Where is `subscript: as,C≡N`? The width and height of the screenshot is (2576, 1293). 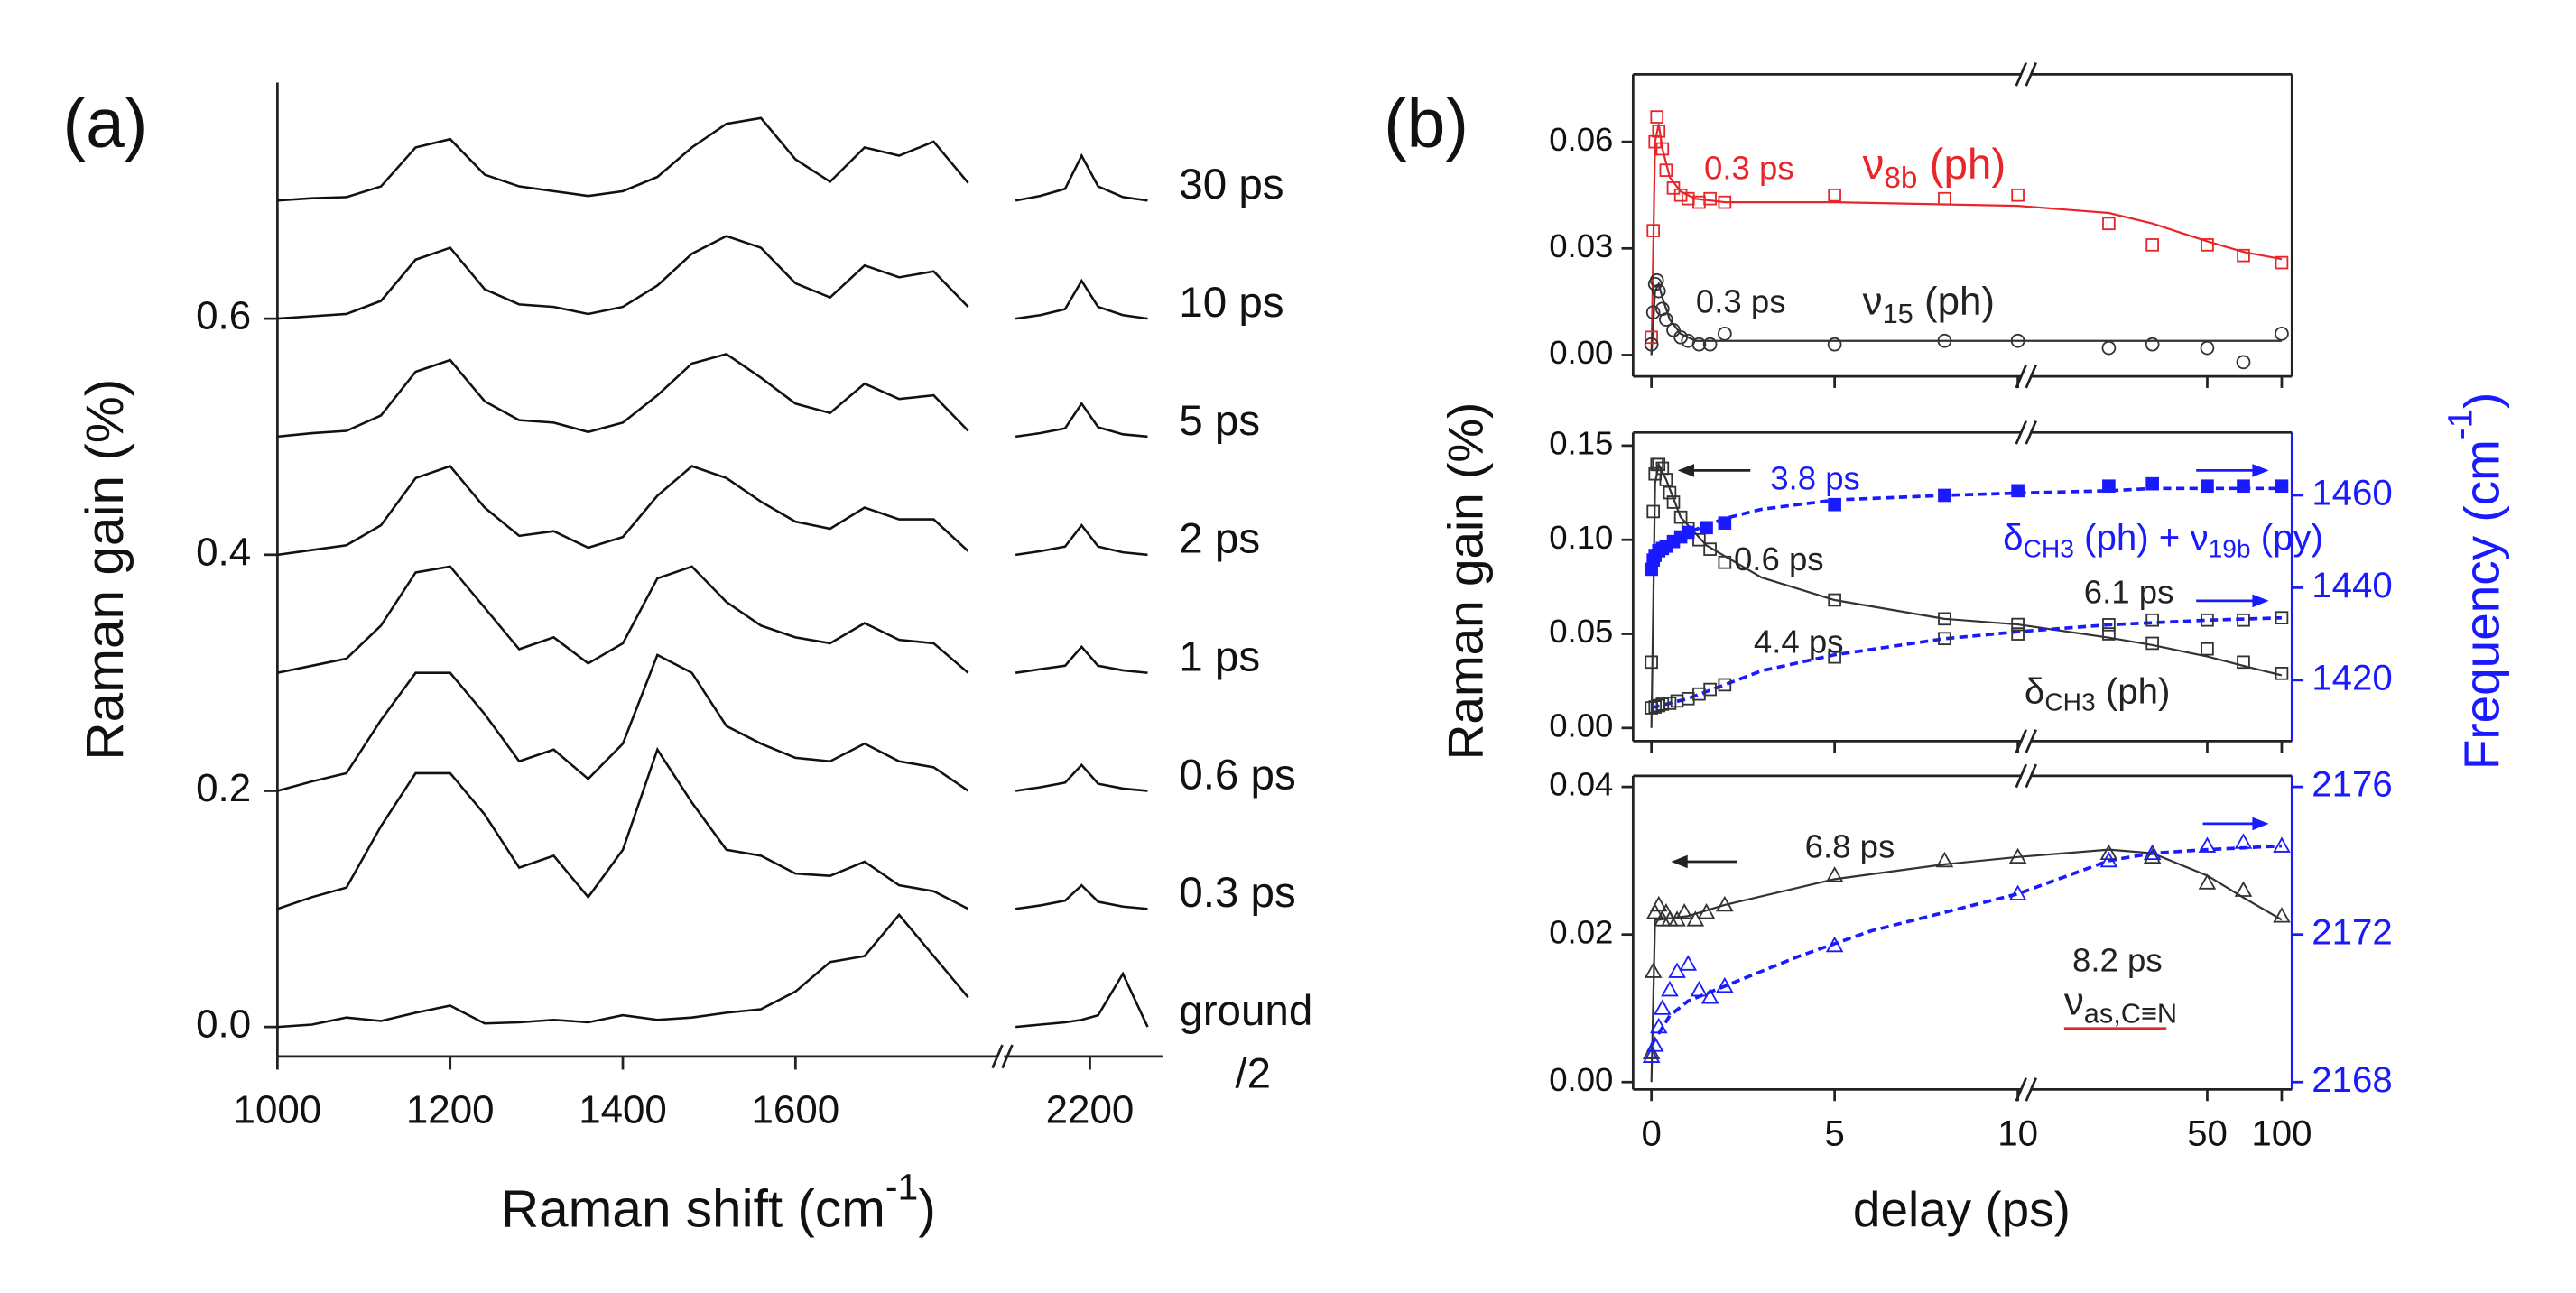 subscript: as,C≡N is located at coordinates (2130, 1014).